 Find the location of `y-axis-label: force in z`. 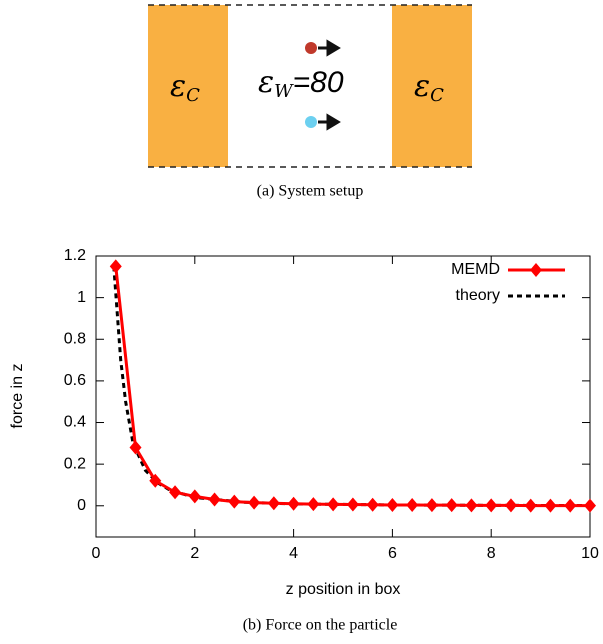

y-axis-label: force in z is located at coordinates (17, 396).